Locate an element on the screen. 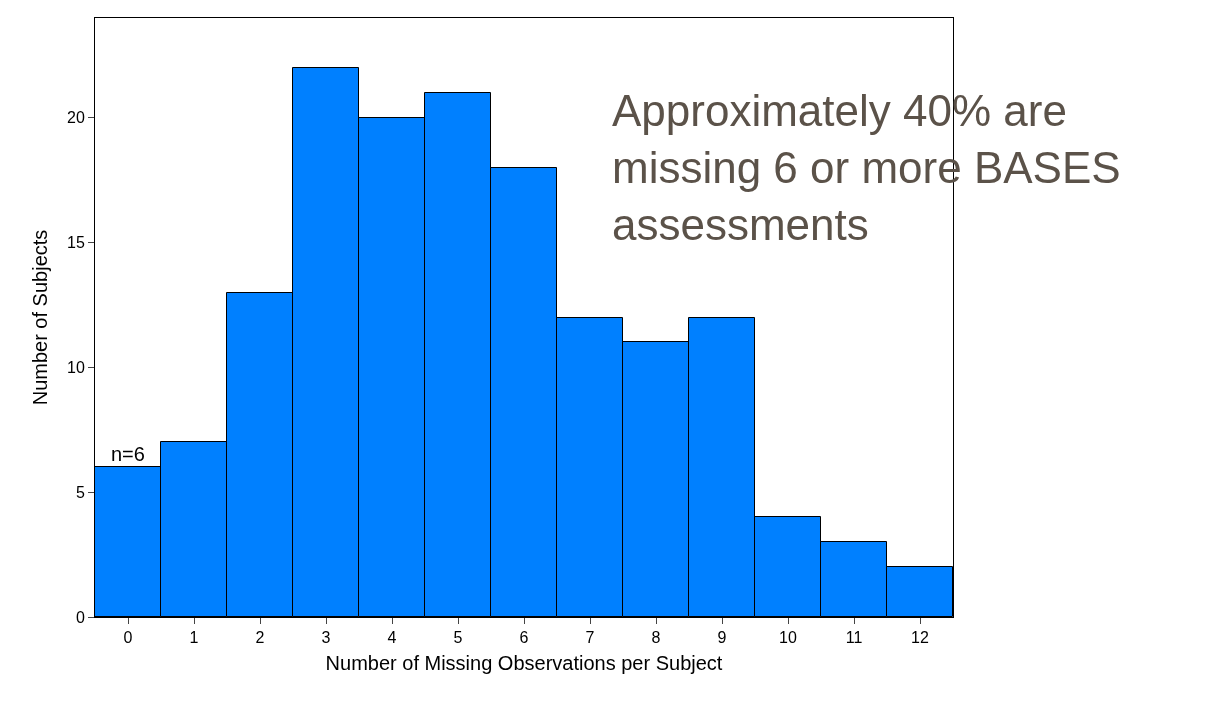  x-tick-label: 4 is located at coordinates (392, 638).